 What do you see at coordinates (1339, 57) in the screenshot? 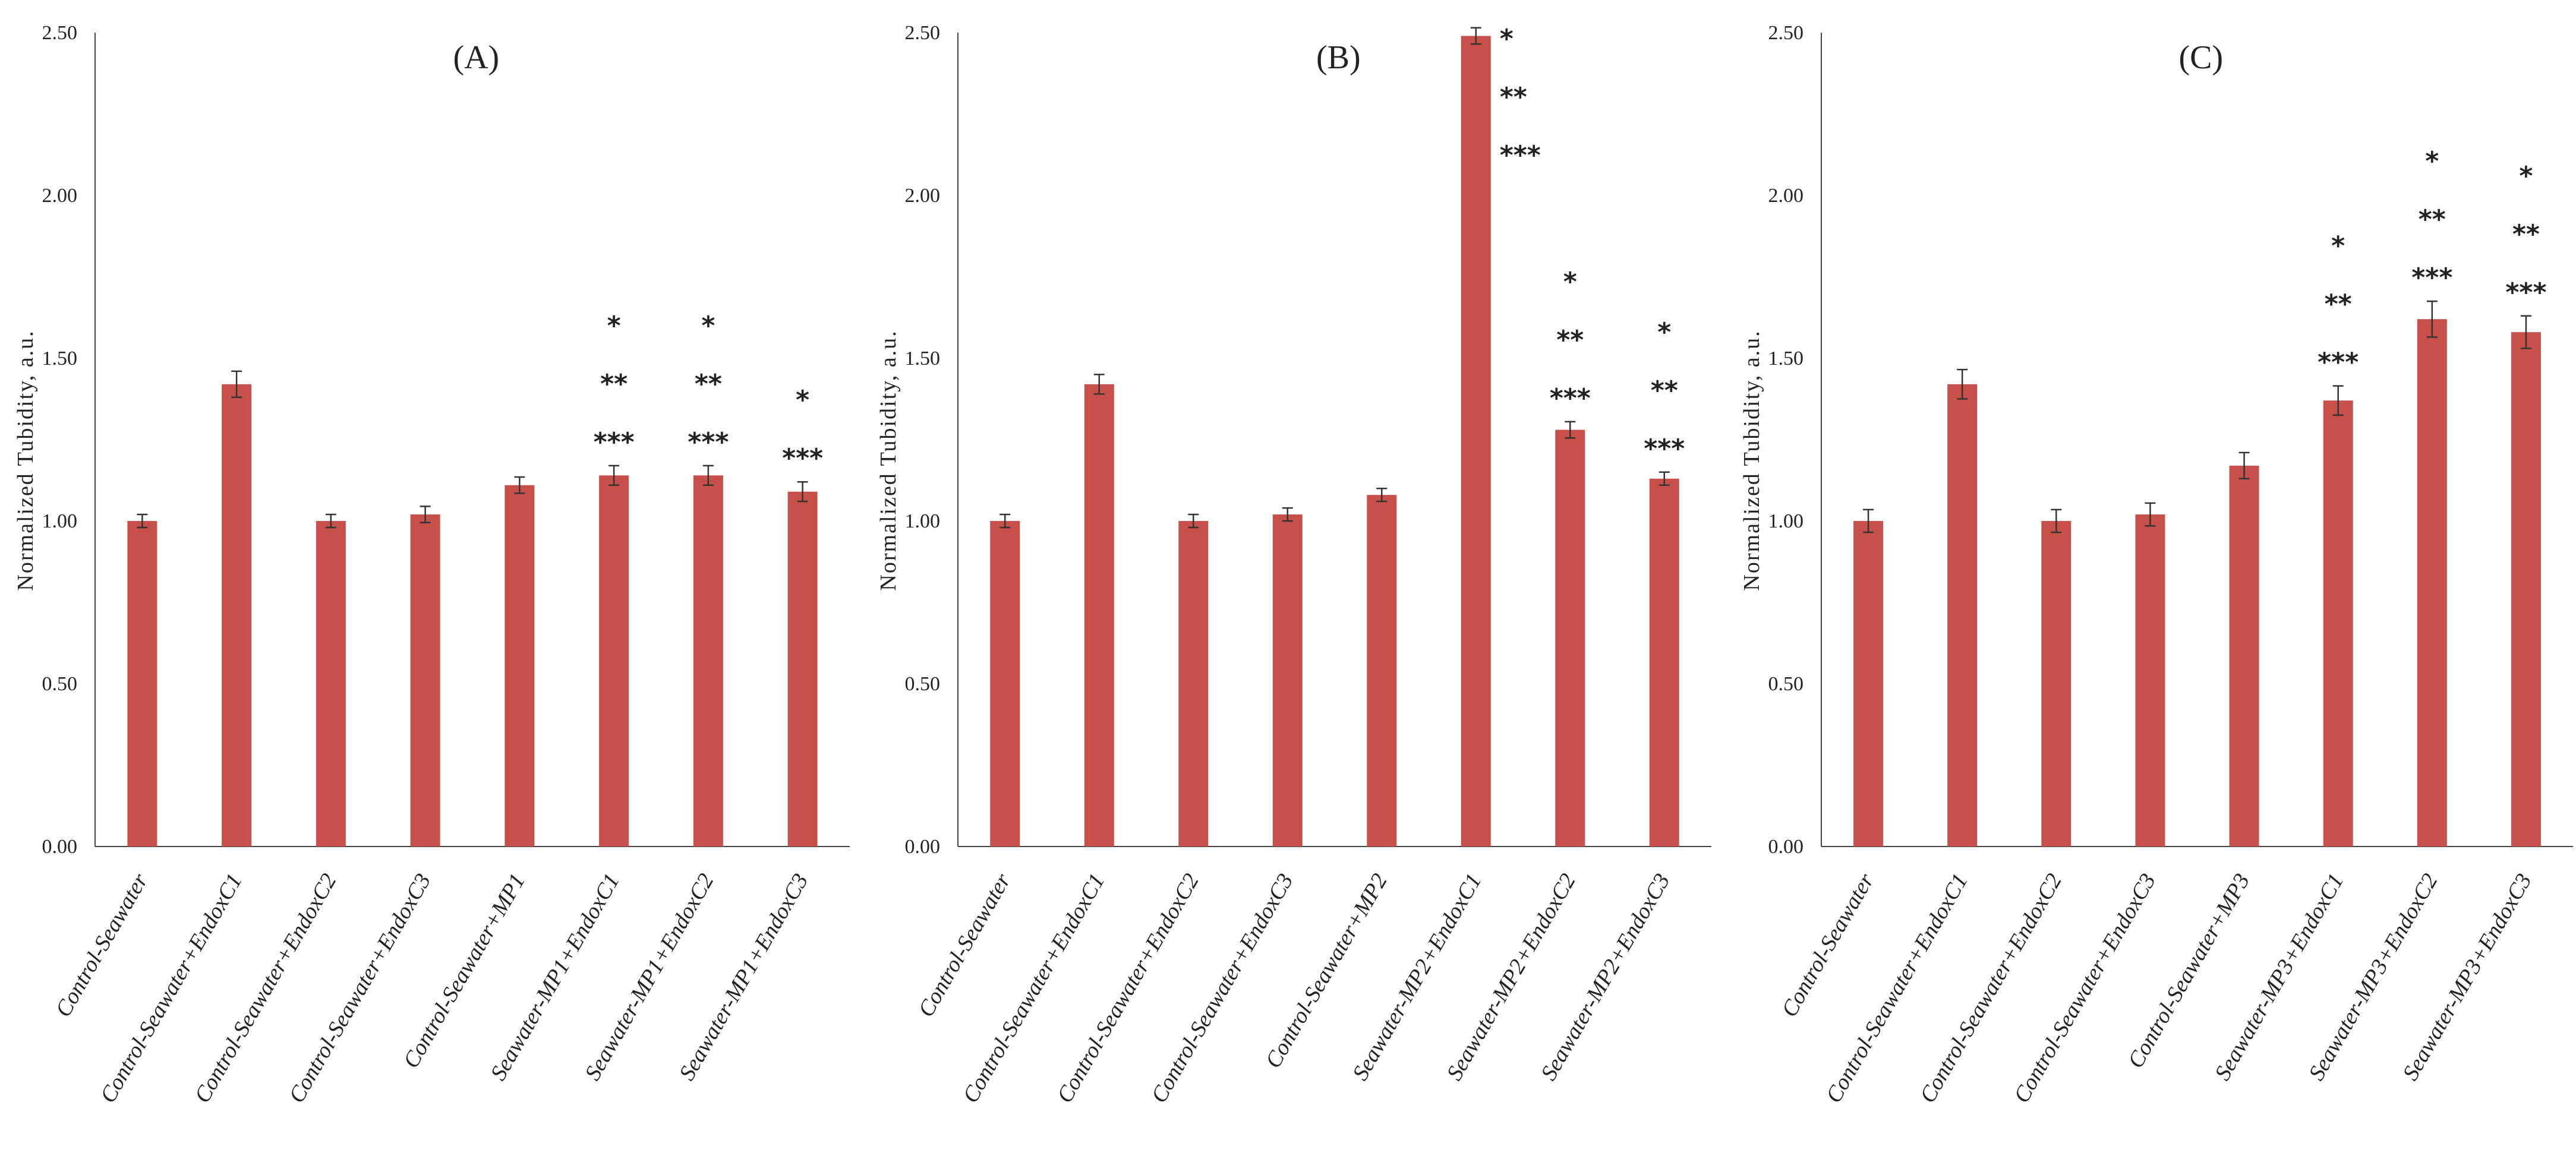
I see `panel-title: (B)` at bounding box center [1339, 57].